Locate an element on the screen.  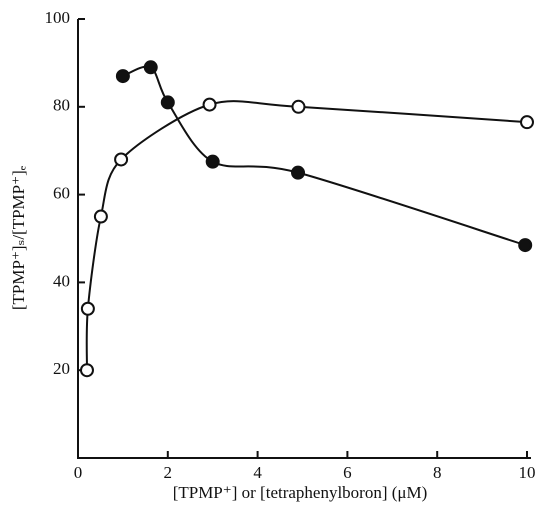
x-tick-label: 10 is located at coordinates (527, 472).